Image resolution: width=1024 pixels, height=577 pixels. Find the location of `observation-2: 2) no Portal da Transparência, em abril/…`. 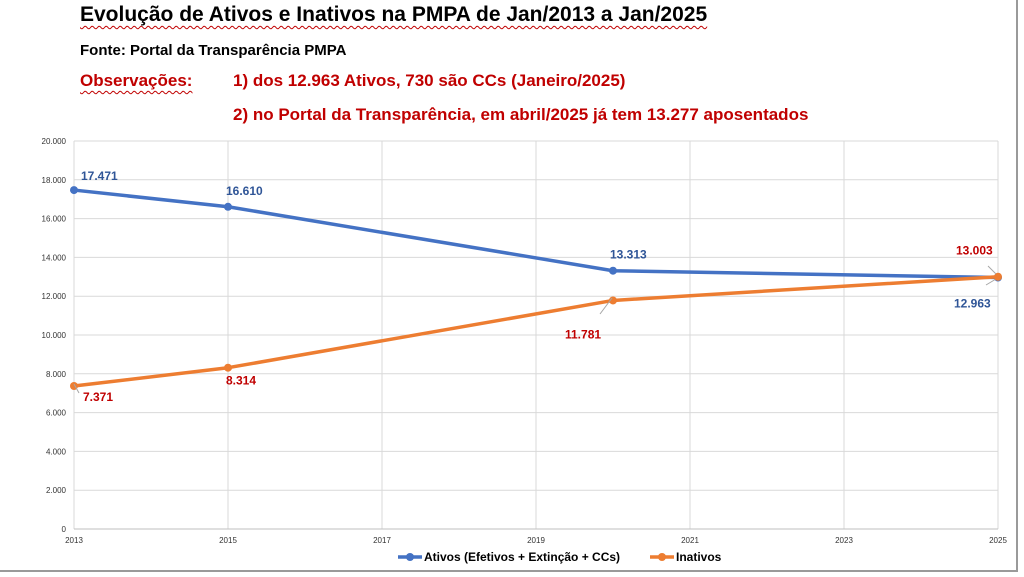

observation-2: 2) no Portal da Transparência, em abril/… is located at coordinates (521, 114).